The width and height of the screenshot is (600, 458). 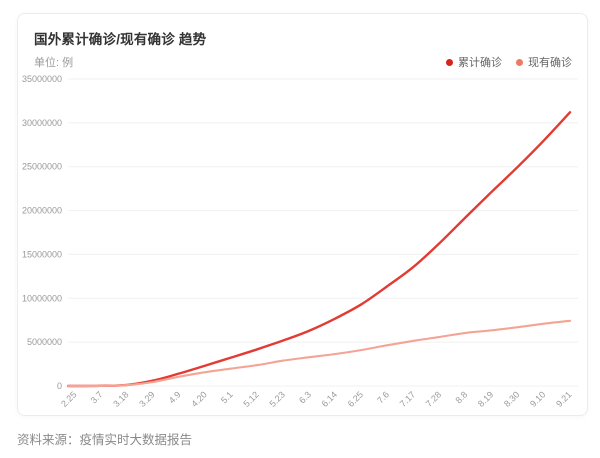 I want to click on x-axis-label: 5.1, so click(x=227, y=397).